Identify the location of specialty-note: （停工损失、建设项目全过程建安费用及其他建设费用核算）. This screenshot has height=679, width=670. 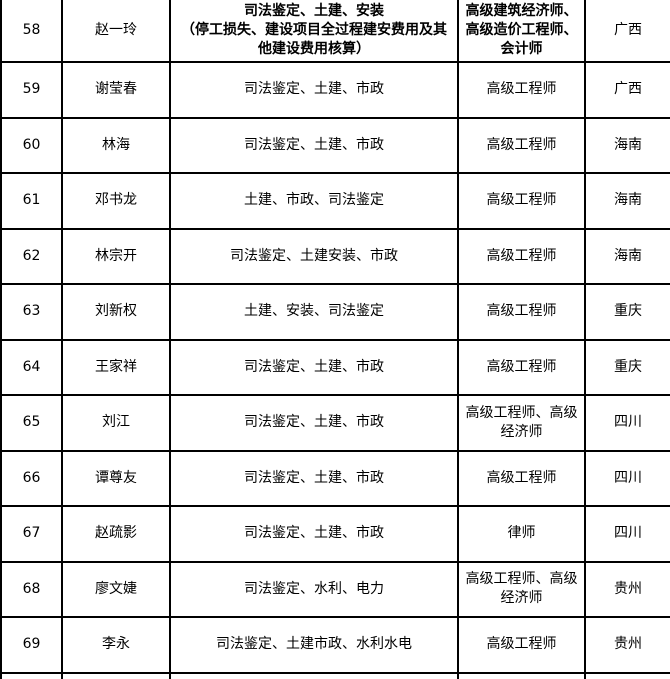
(314, 39).